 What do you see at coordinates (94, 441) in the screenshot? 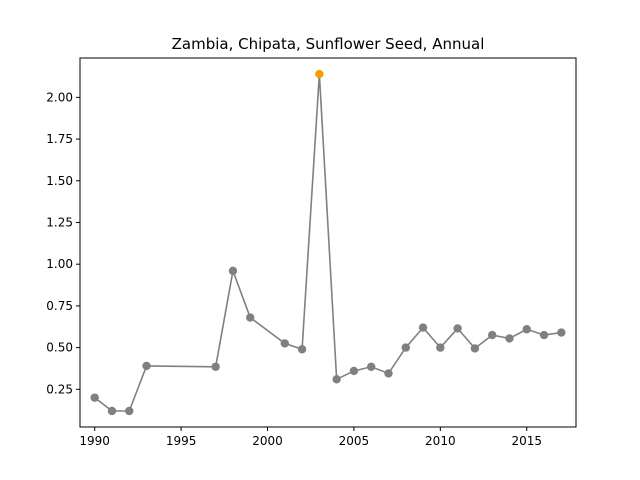
I see `x-tick-label: 1990` at bounding box center [94, 441].